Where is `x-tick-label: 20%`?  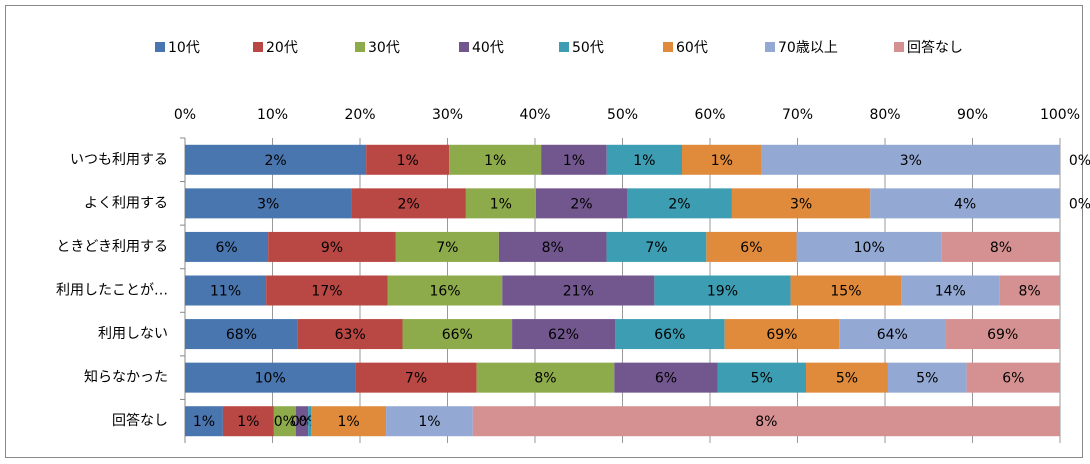 x-tick-label: 20% is located at coordinates (359, 115).